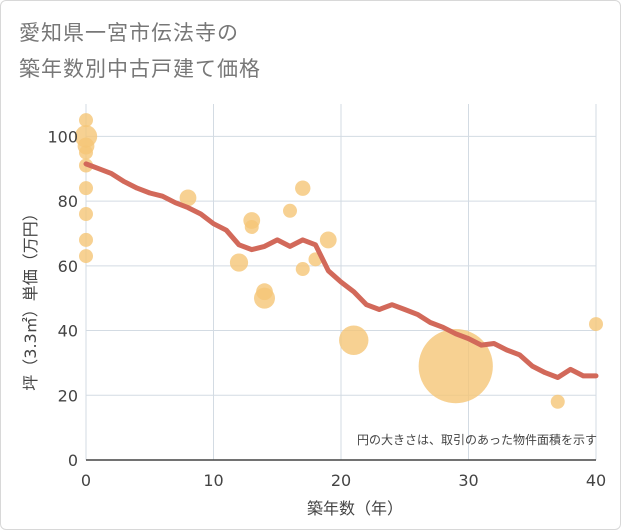 The image size is (621, 530). What do you see at coordinates (140, 69) in the screenshot?
I see `chart-title-line2: 築年数別中古戸建て価格` at bounding box center [140, 69].